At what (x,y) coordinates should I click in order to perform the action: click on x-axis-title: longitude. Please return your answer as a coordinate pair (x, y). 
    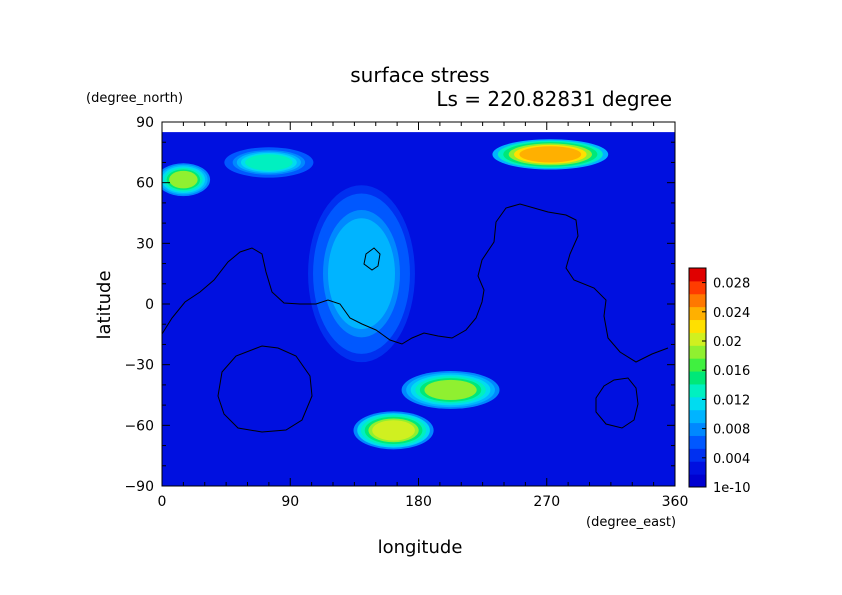
    Looking at the image, I should click on (420, 547).